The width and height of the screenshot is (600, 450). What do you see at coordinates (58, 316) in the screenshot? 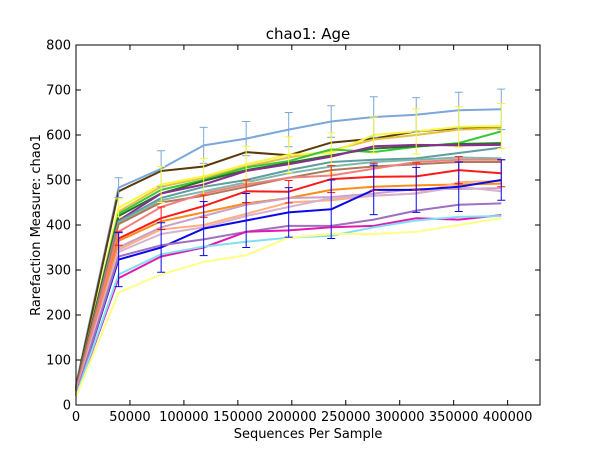
I see `y-tick-label-2: 200` at bounding box center [58, 316].